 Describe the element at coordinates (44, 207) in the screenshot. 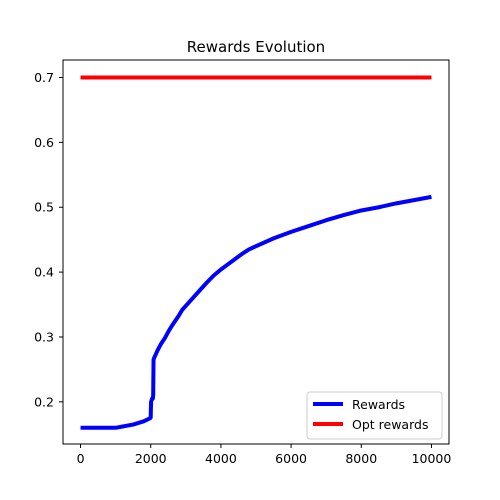

I see `y-tick-label: 0.5` at that location.